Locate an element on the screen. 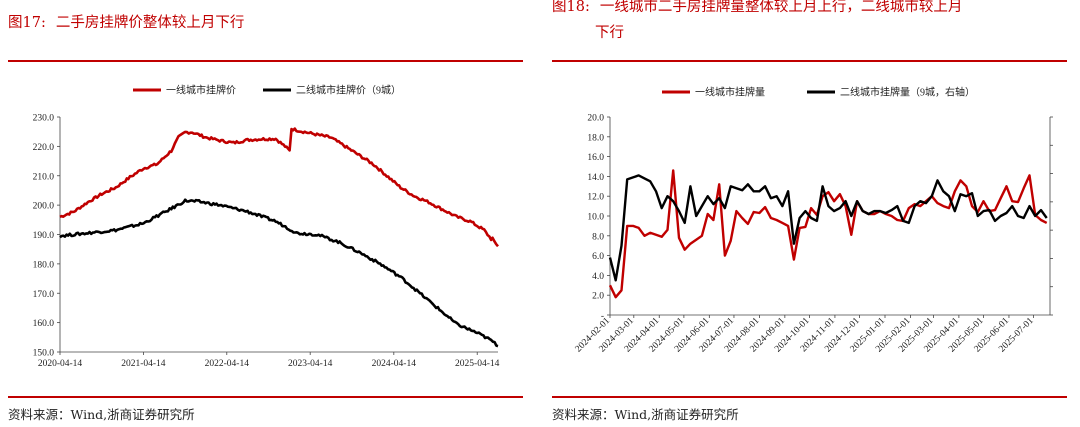 The image size is (1080, 427). x-tick-label: 2025-04-14 is located at coordinates (477, 364).